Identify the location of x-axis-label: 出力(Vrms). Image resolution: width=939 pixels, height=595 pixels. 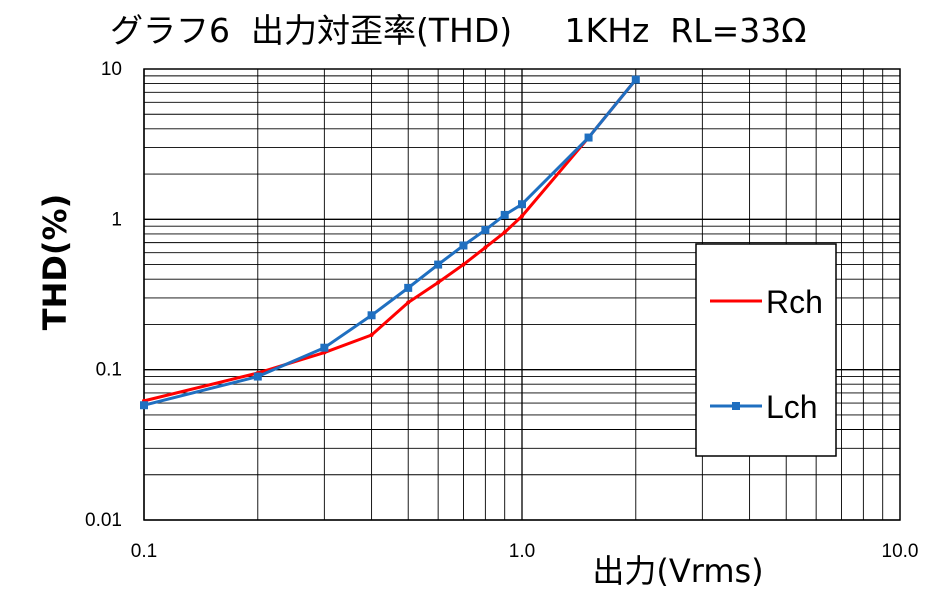
(677, 571).